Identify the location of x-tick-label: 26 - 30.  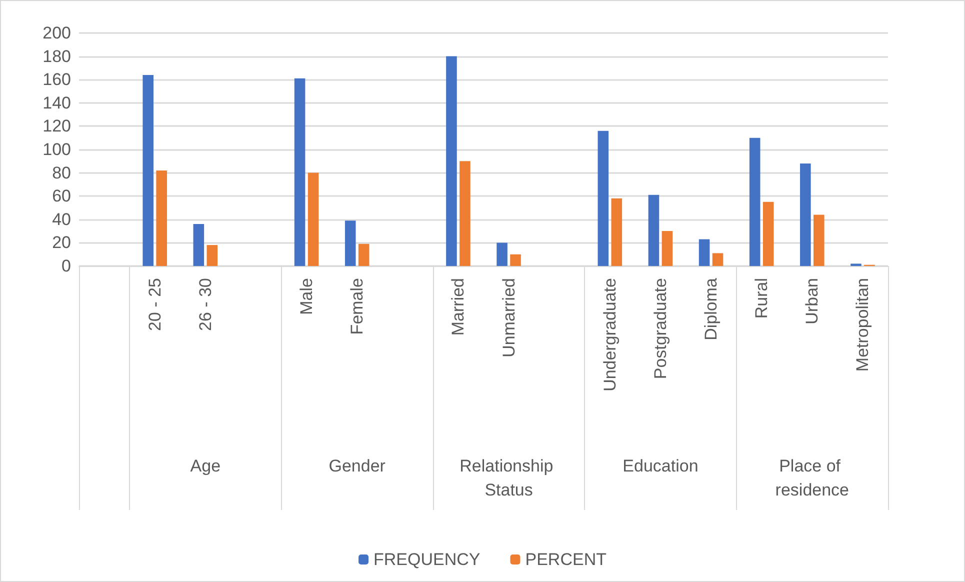
(205, 304).